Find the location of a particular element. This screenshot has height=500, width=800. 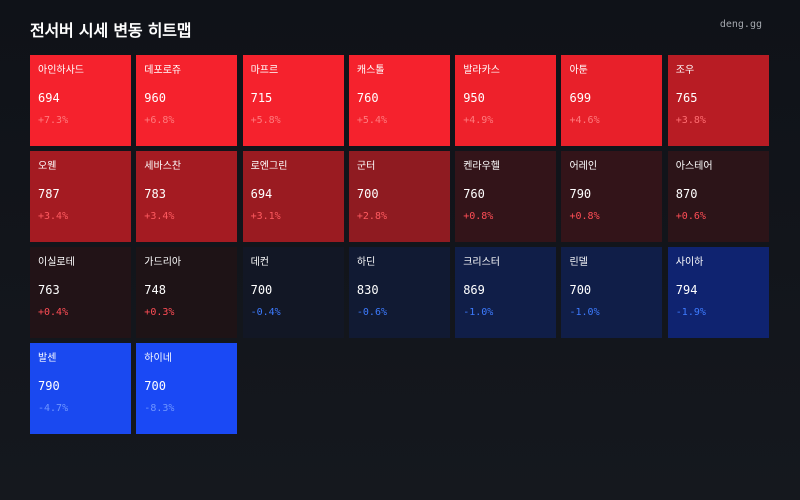

server-tile: 이실로테 763 +0.4% is located at coordinates (80, 292).